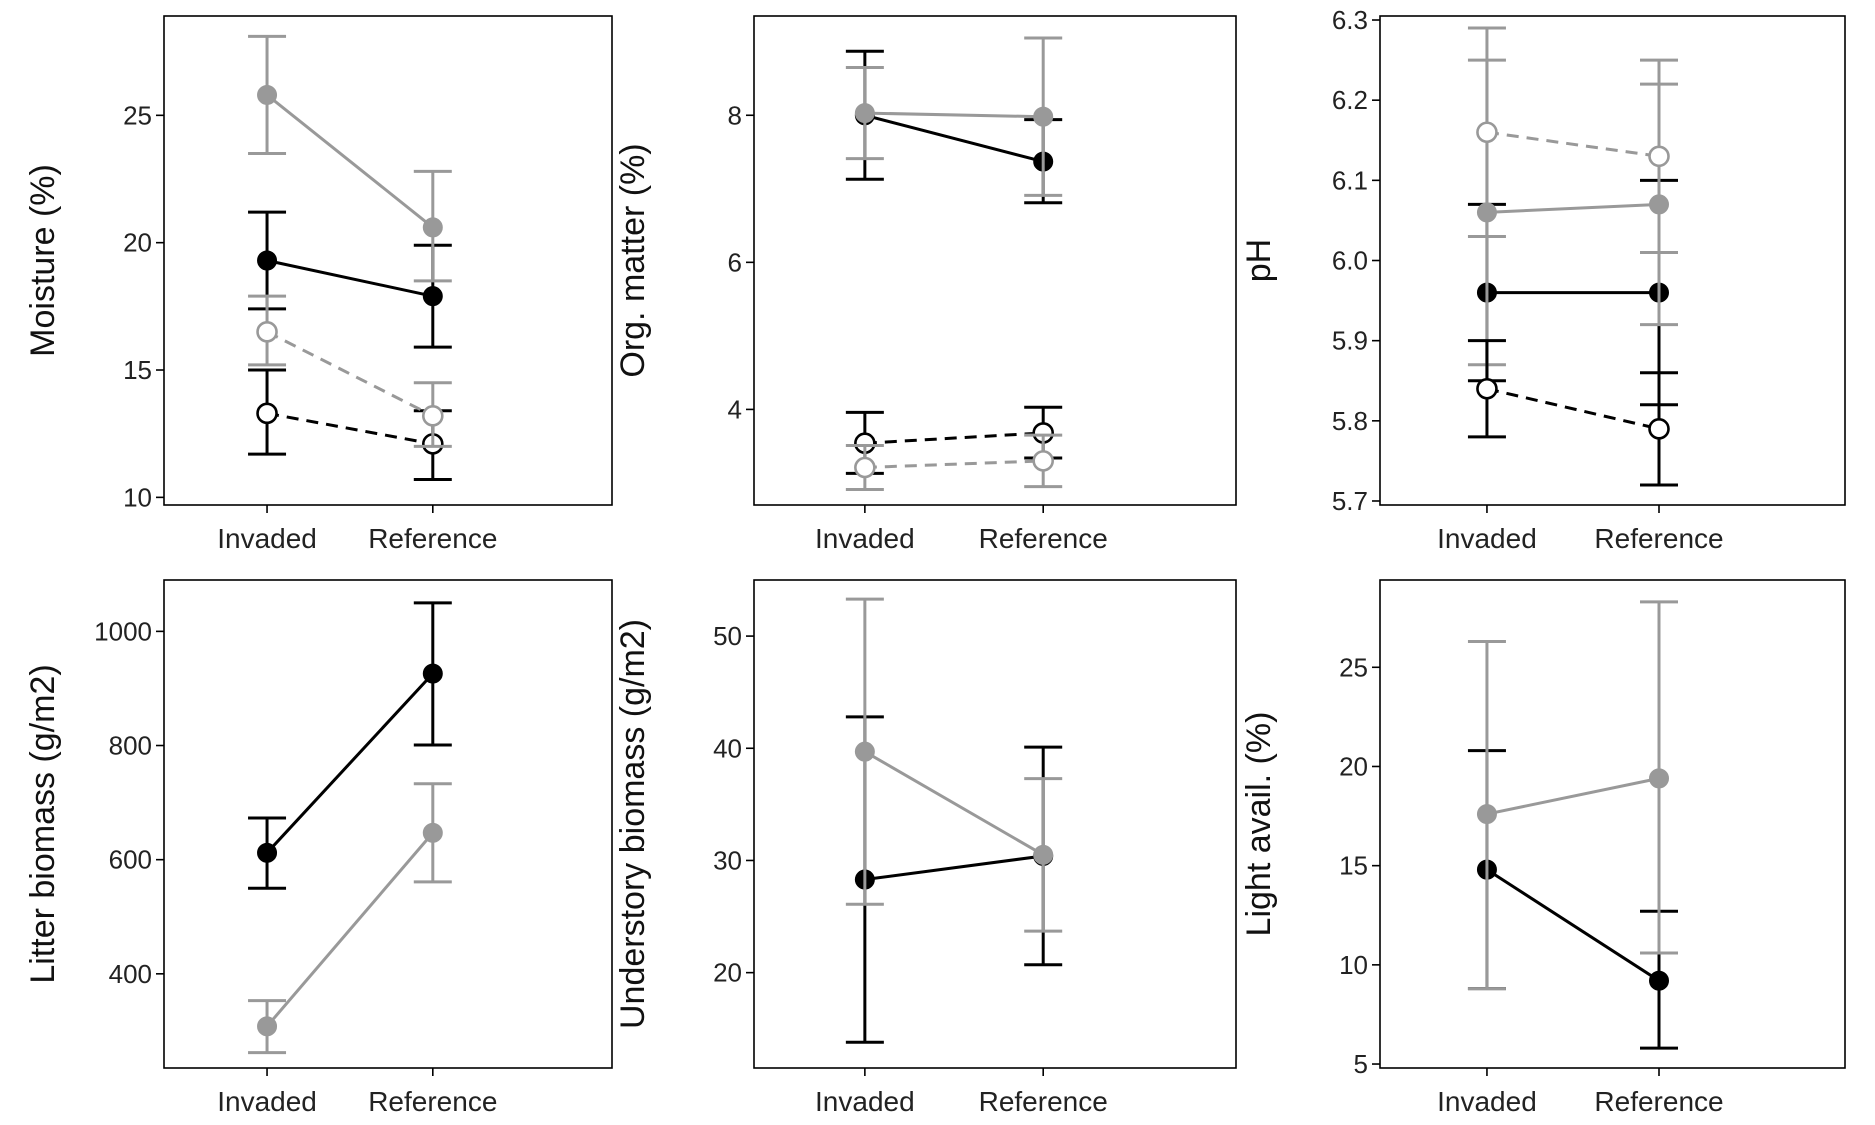  What do you see at coordinates (130, 974) in the screenshot?
I see `y-tick-label: 400` at bounding box center [130, 974].